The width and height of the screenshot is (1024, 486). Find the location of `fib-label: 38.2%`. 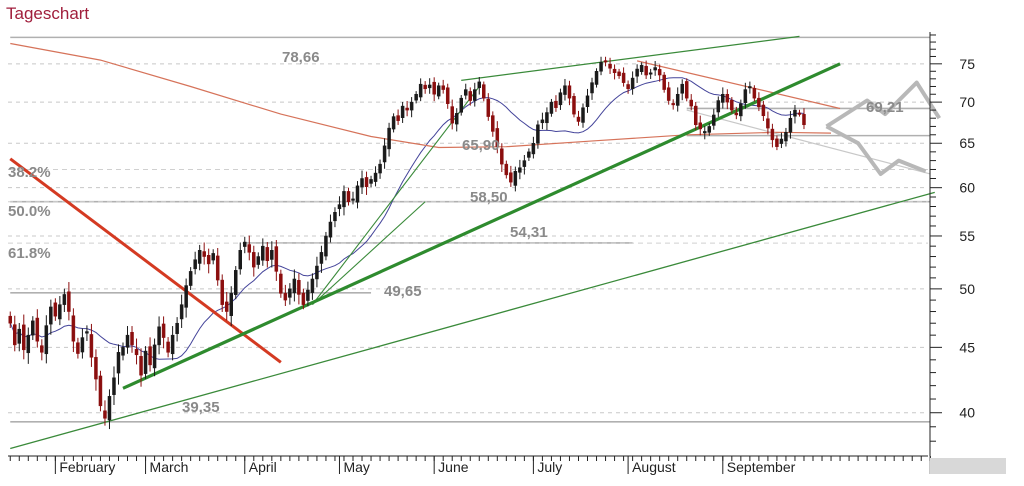

fib-label: 38.2% is located at coordinates (29, 172).